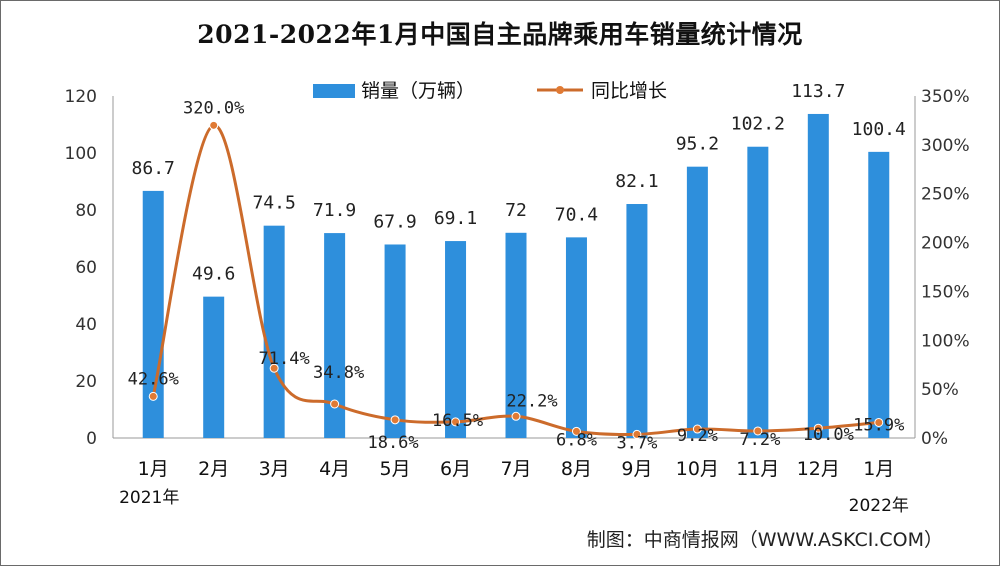 The image size is (1000, 567). What do you see at coordinates (531, 401) in the screenshot?
I see `growth-value-label: 22.2%` at bounding box center [531, 401].